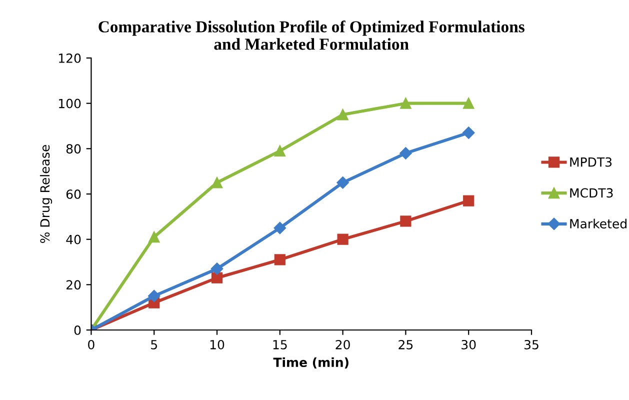  What do you see at coordinates (280, 345) in the screenshot?
I see `x-tick-label: 15` at bounding box center [280, 345].